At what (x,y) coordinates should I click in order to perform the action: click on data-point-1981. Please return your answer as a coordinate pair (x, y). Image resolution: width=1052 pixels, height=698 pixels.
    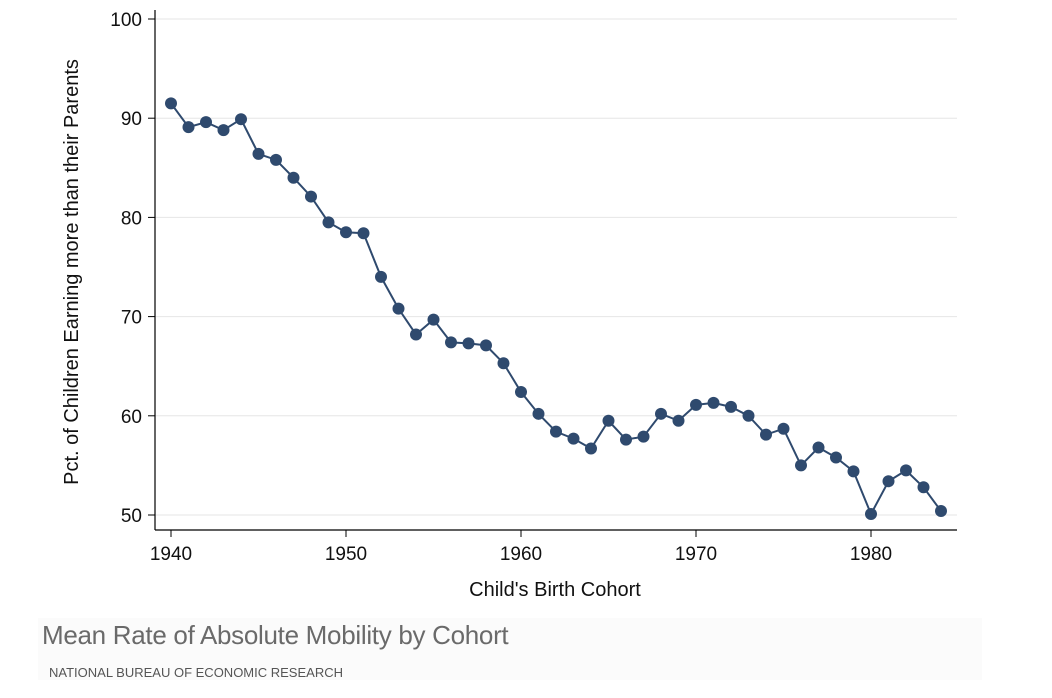
    Looking at the image, I should click on (888, 481).